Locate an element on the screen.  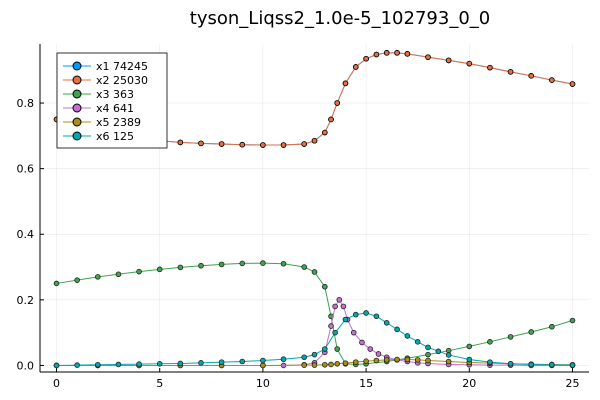
y-tick-label: 0.0 is located at coordinates (26, 365).